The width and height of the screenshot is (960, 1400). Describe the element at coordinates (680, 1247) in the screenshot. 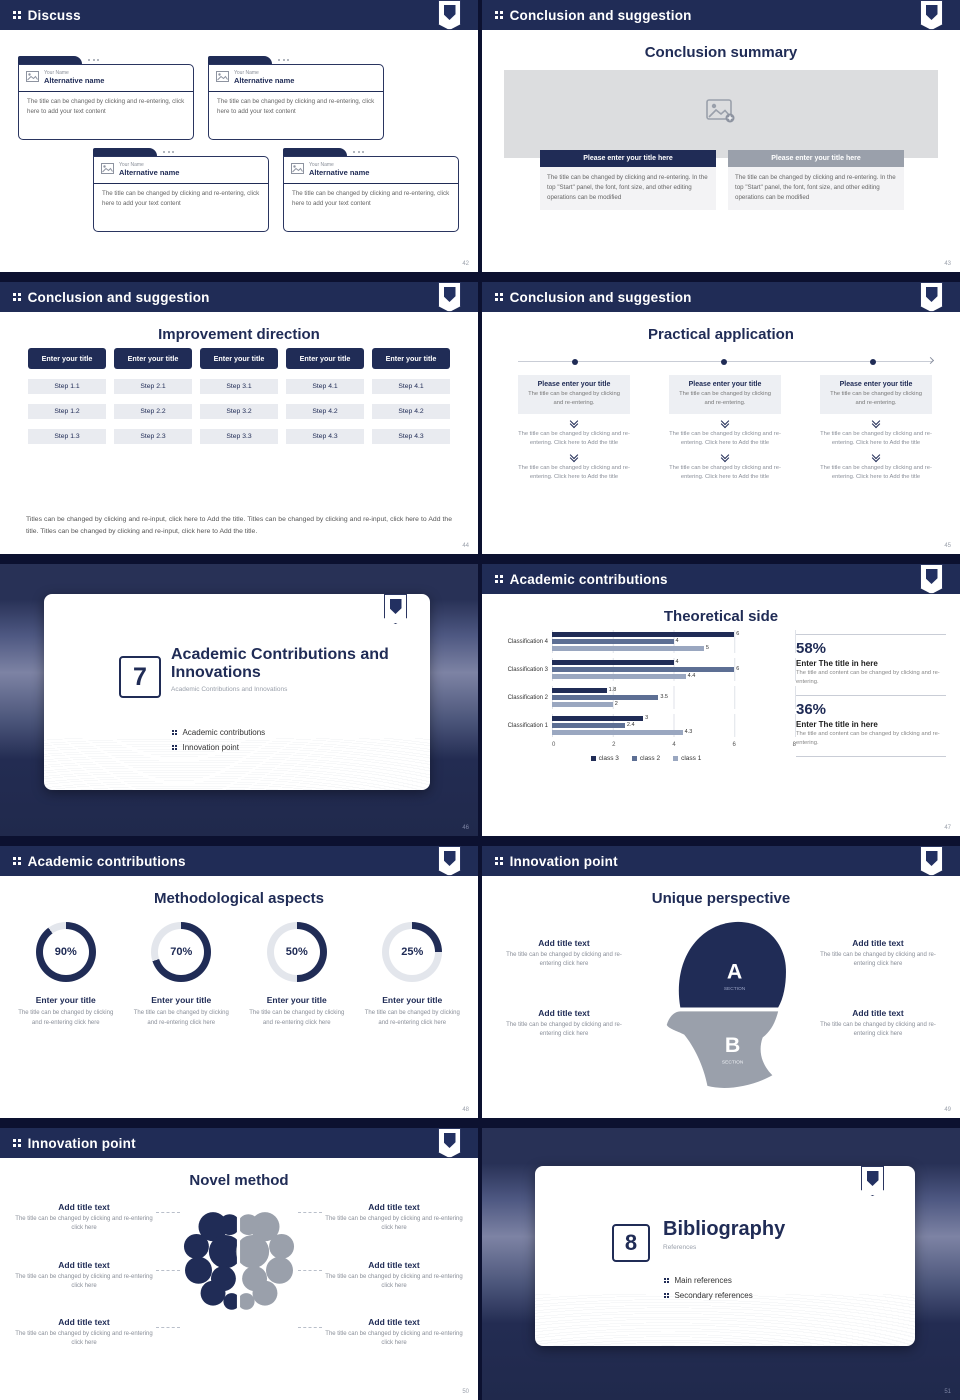

I see `section-subtitle: References` at that location.